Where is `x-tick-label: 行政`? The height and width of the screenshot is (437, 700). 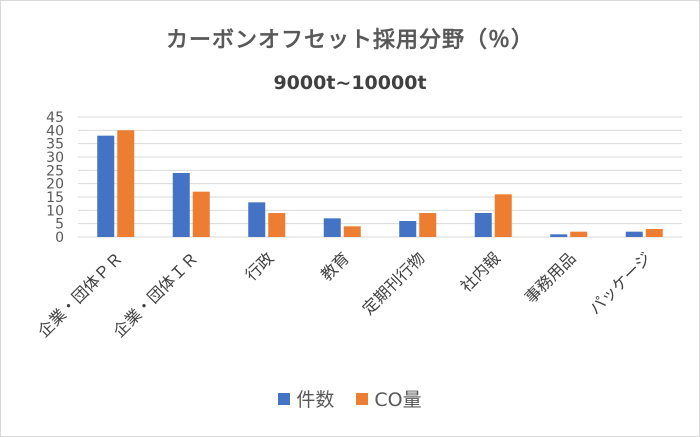
x-tick-label: 行政 is located at coordinates (260, 266).